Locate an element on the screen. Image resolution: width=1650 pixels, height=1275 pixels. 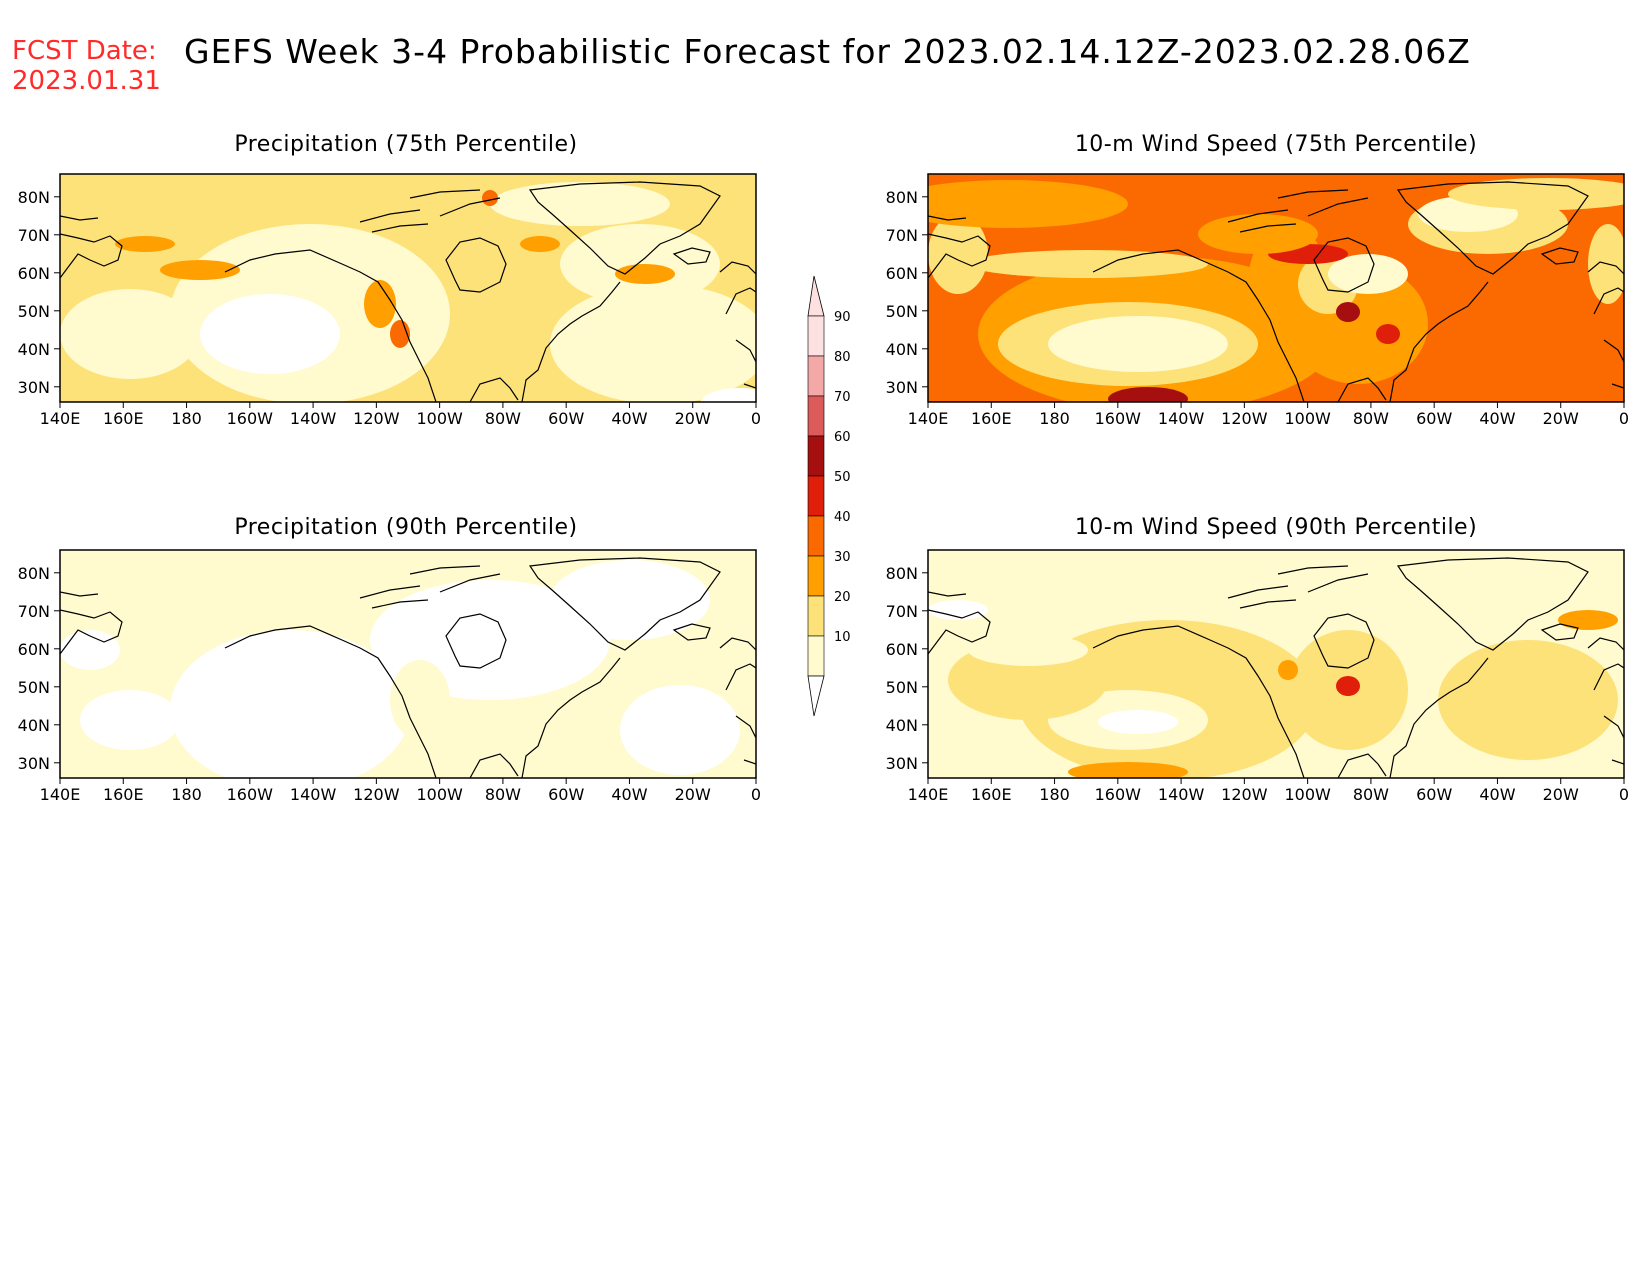
colorbar-label: 70 is located at coordinates (842, 397).